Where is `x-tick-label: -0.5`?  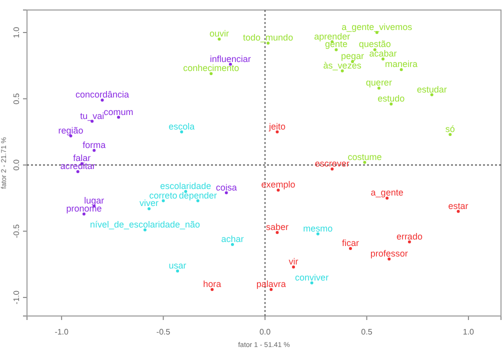
x-tick-label: -0.5 is located at coordinates (163, 332).